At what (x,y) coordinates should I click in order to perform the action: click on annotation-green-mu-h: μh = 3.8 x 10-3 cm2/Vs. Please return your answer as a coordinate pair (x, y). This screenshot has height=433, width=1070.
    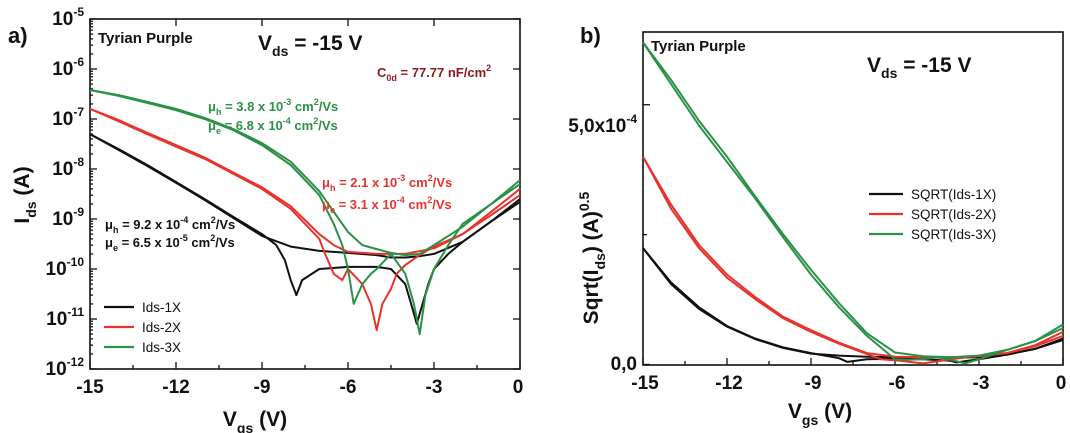
    Looking at the image, I should click on (273, 107).